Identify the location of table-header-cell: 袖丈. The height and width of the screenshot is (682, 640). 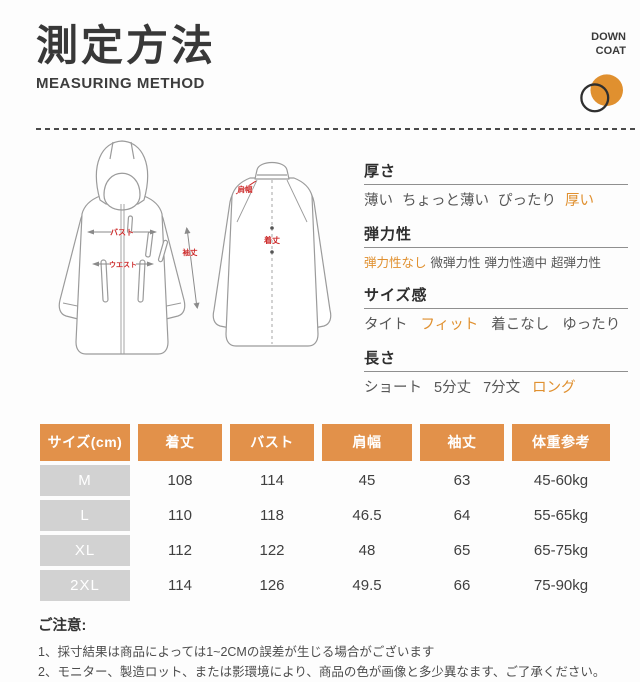
(462, 442).